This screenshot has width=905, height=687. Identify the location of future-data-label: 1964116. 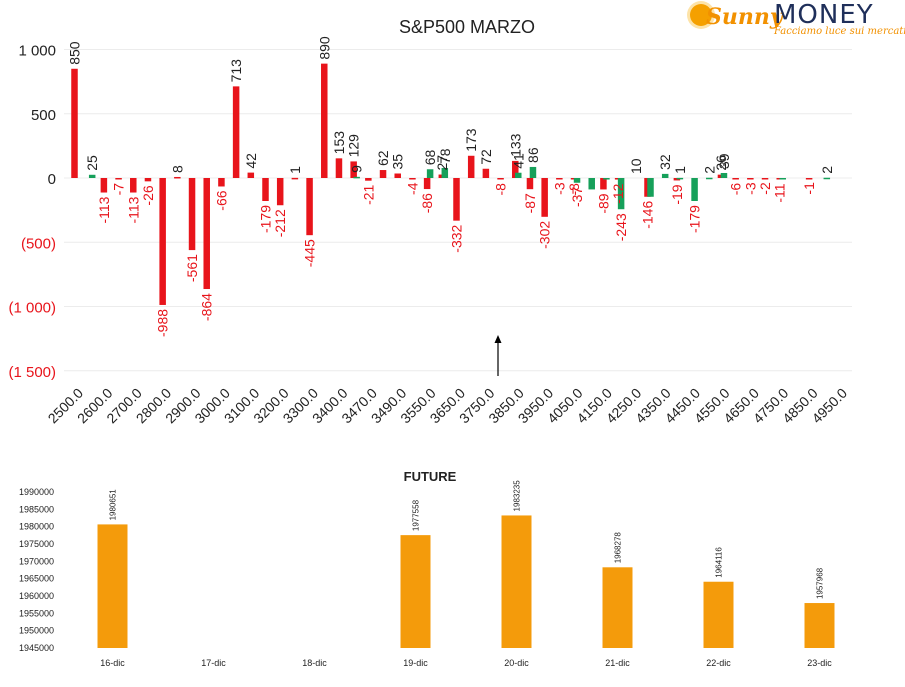
(719, 562).